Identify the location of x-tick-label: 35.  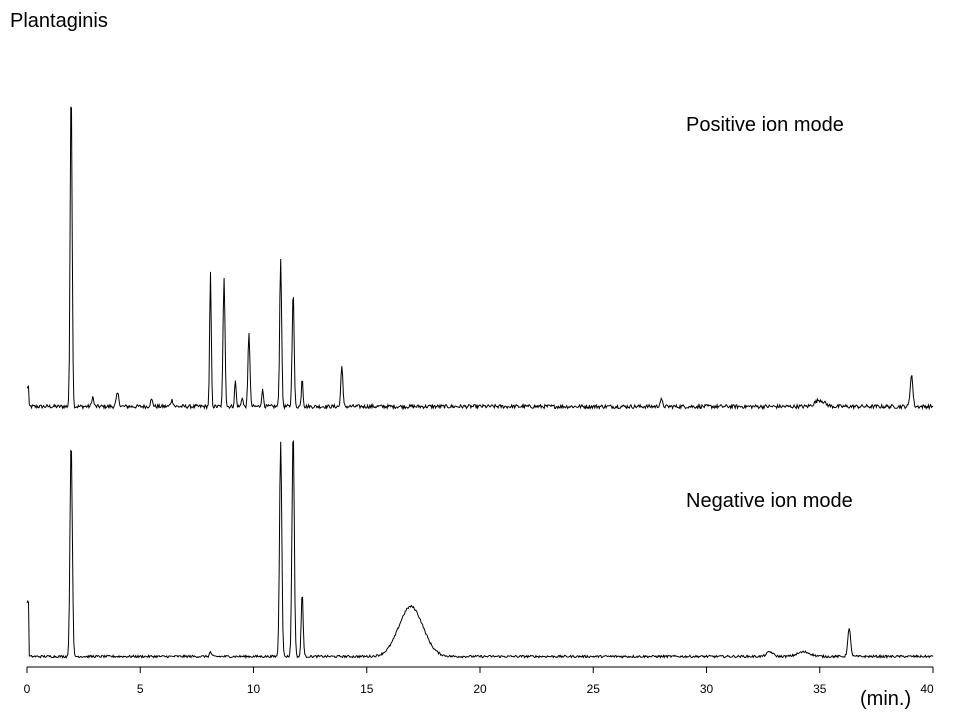
(820, 689).